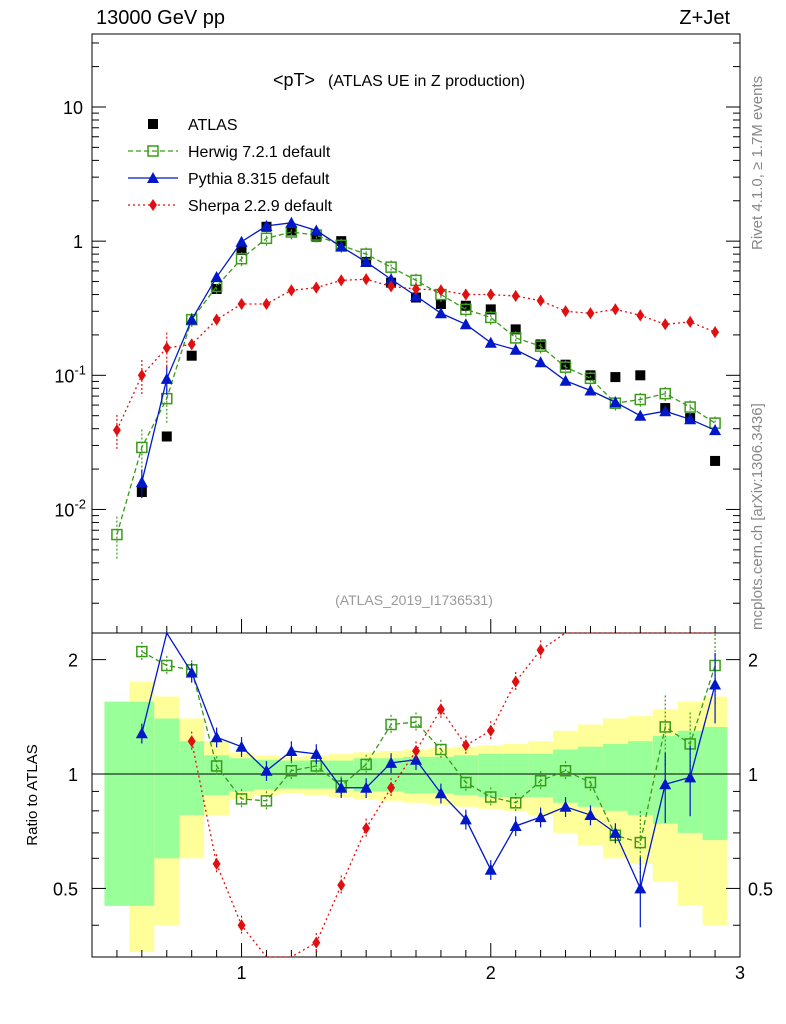 This screenshot has width=786, height=1024. What do you see at coordinates (704, 18) in the screenshot?
I see `process-label: Z+Jet` at bounding box center [704, 18].